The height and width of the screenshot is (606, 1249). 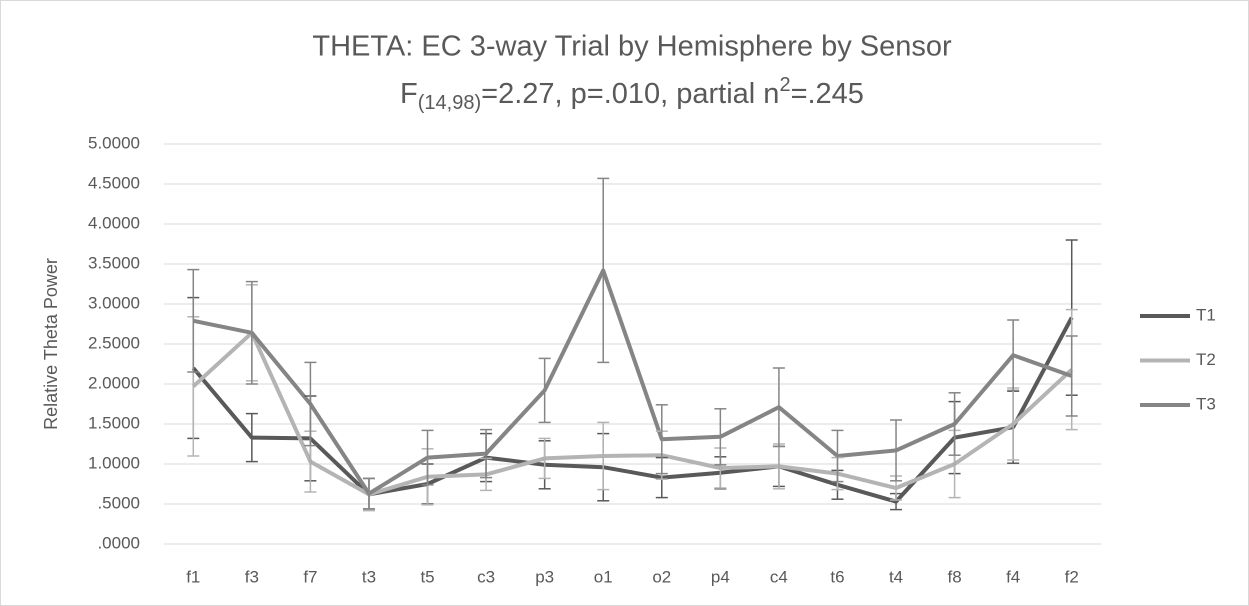 I want to click on legend-label: T1, so click(x=1206, y=314).